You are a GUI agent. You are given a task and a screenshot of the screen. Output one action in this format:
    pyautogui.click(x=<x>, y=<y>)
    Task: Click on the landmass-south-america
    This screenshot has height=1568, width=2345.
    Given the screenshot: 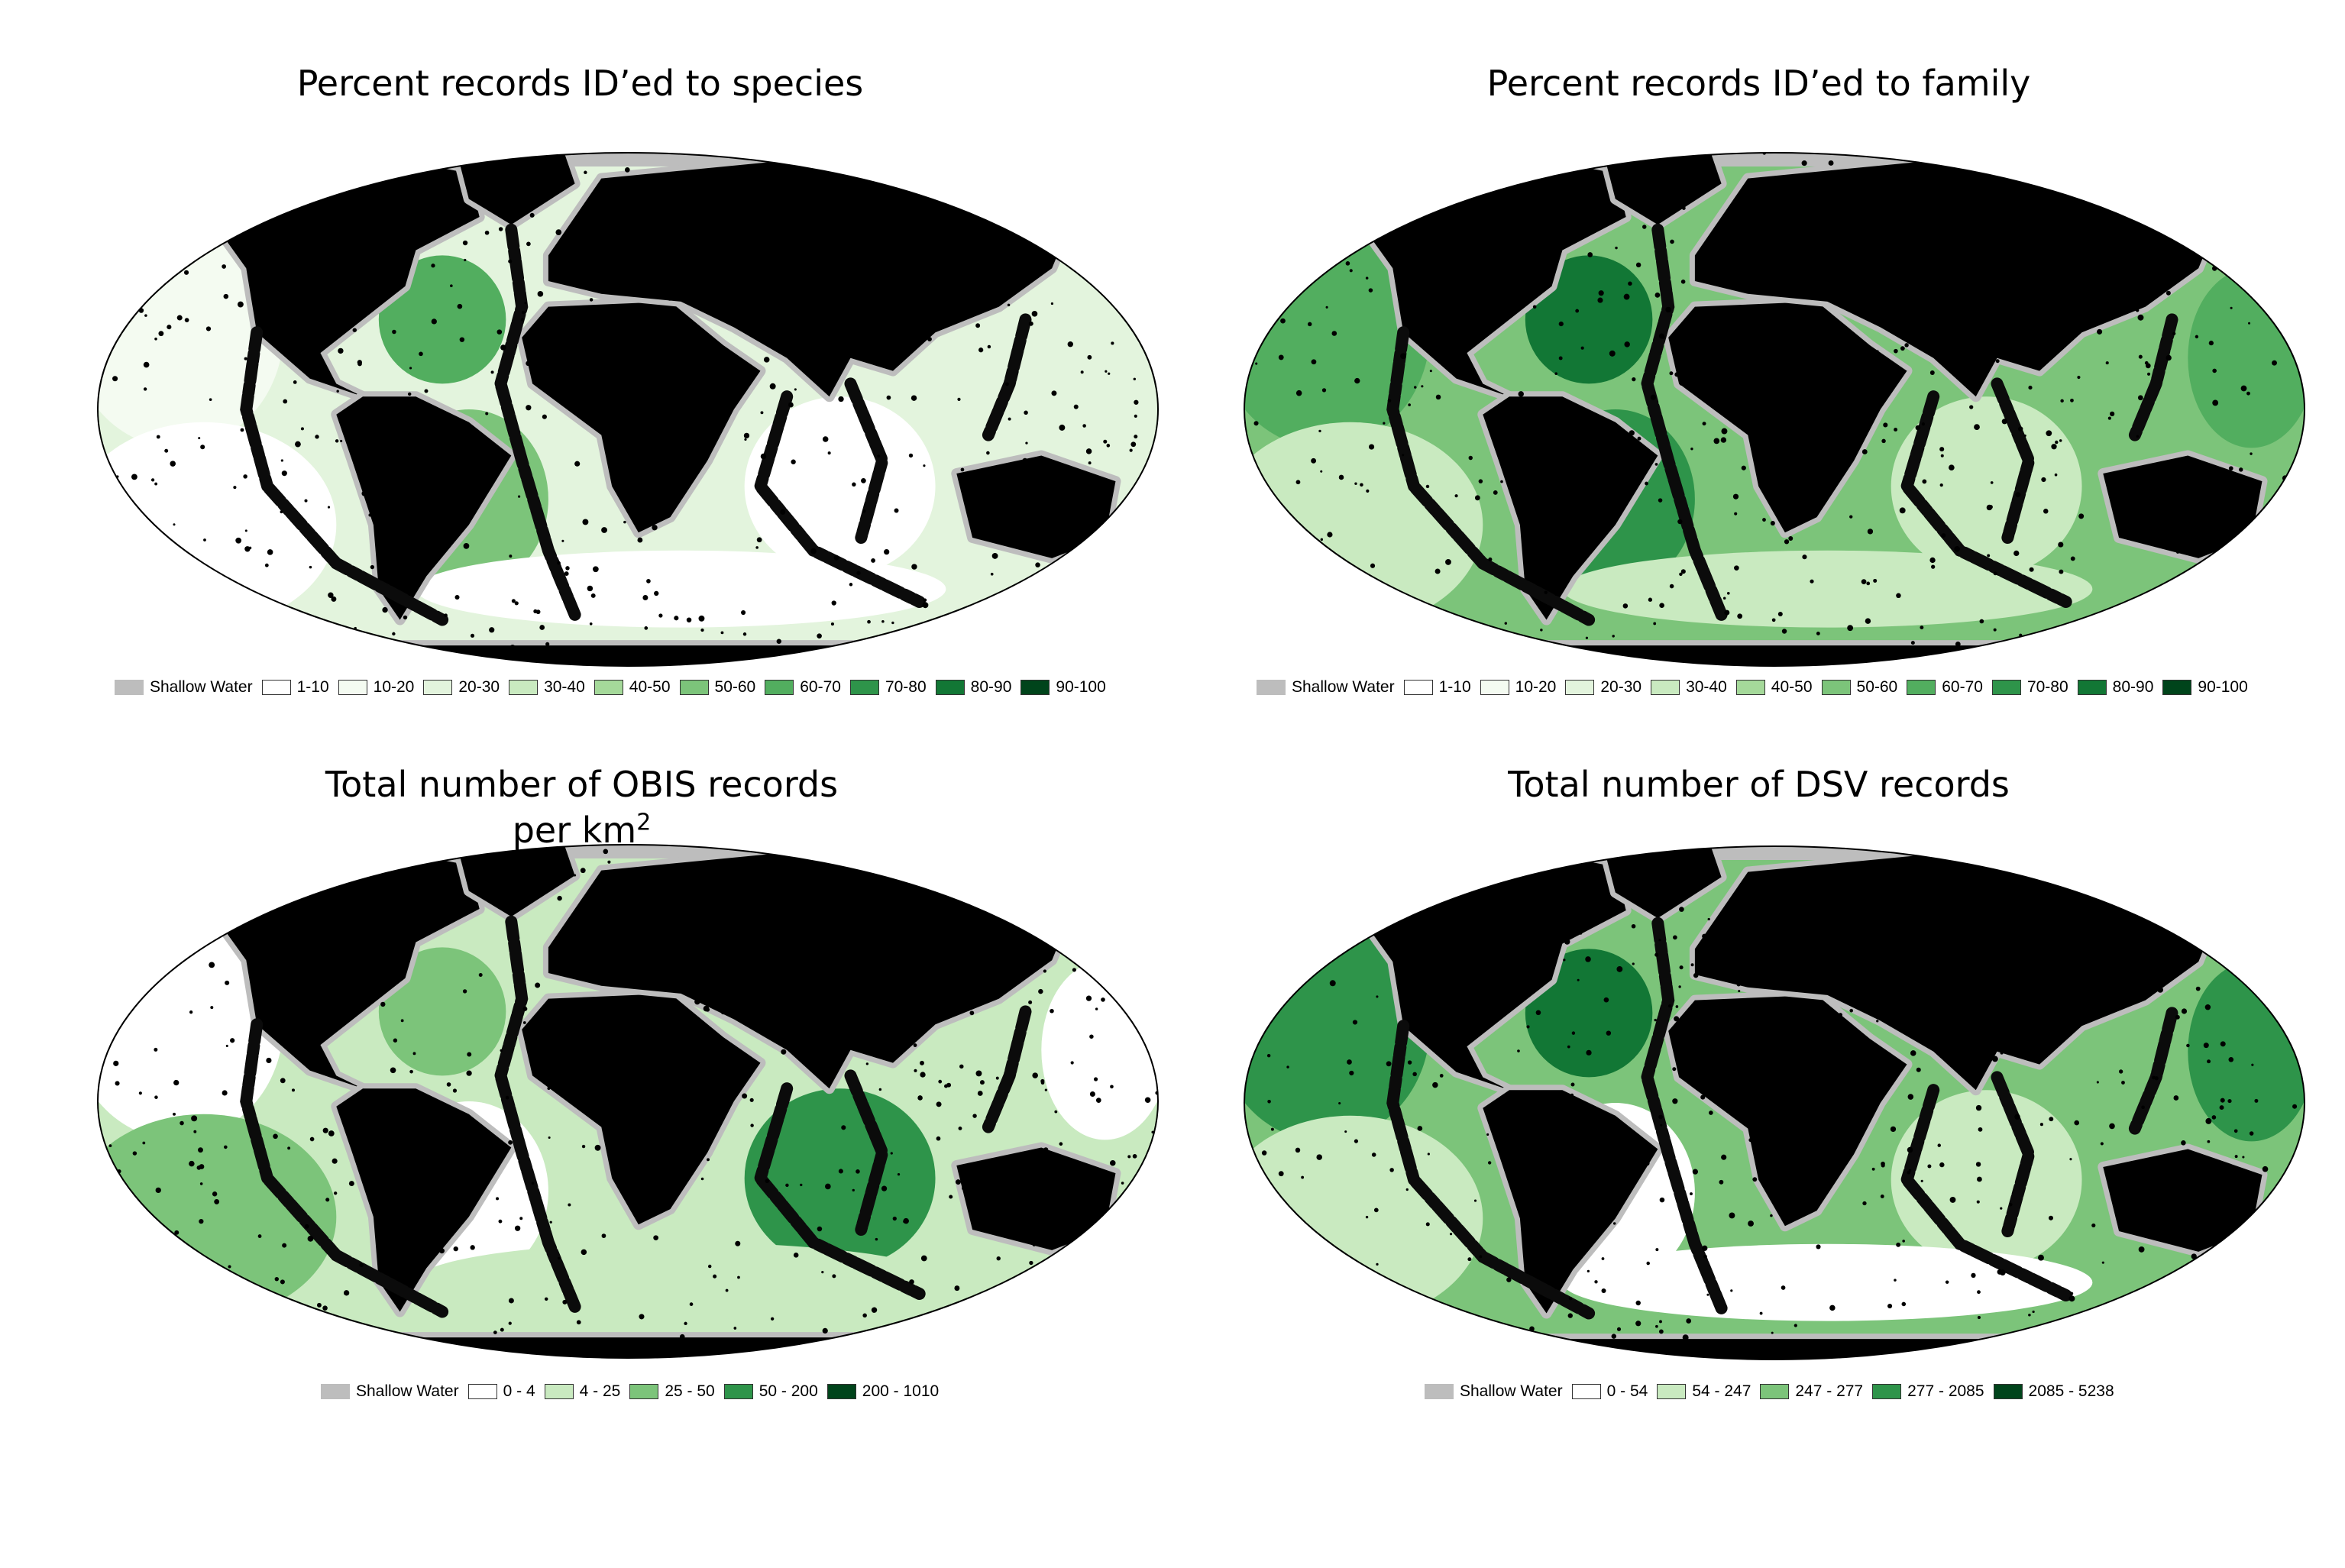 What is the action you would take?
    pyautogui.click(x=1570, y=508)
    